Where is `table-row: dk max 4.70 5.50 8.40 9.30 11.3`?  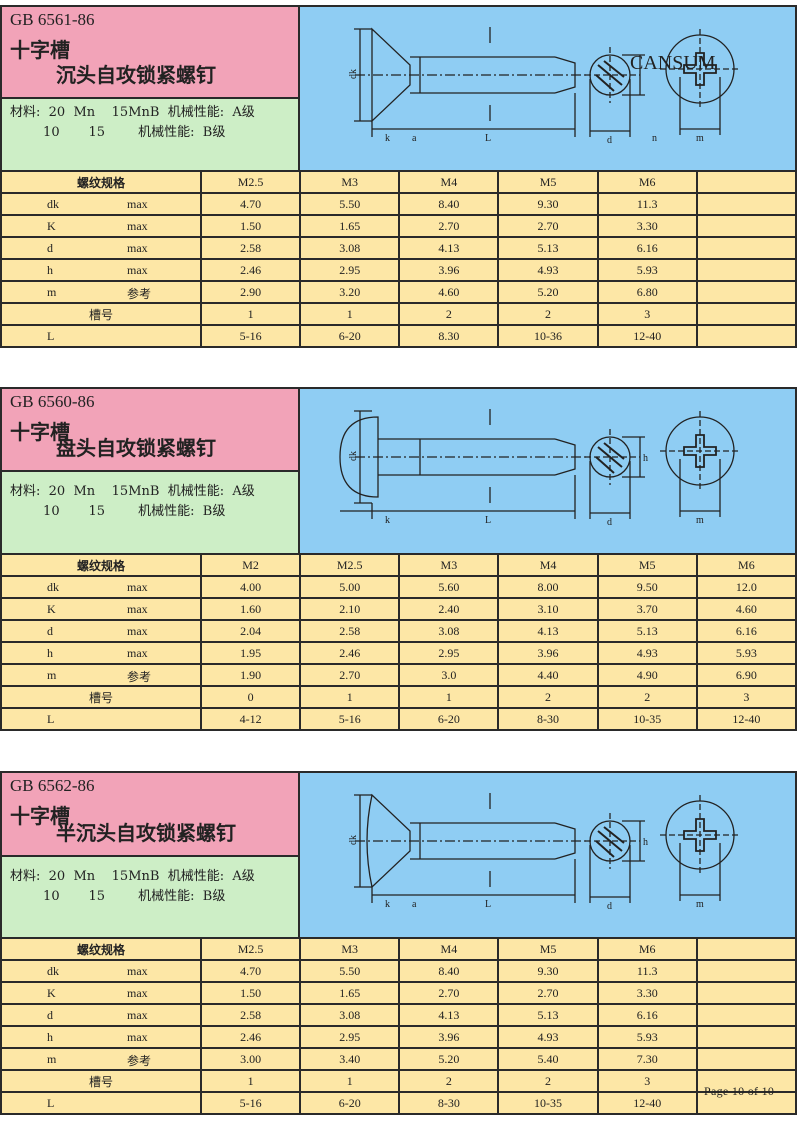 table-row: dk max 4.70 5.50 8.40 9.30 11.3 is located at coordinates (399, 971).